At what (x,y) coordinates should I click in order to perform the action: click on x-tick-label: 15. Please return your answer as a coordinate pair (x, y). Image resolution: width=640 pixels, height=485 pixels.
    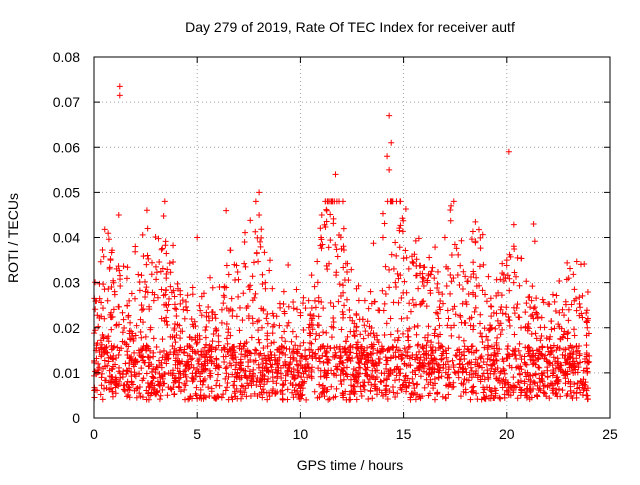
    Looking at the image, I should click on (404, 434).